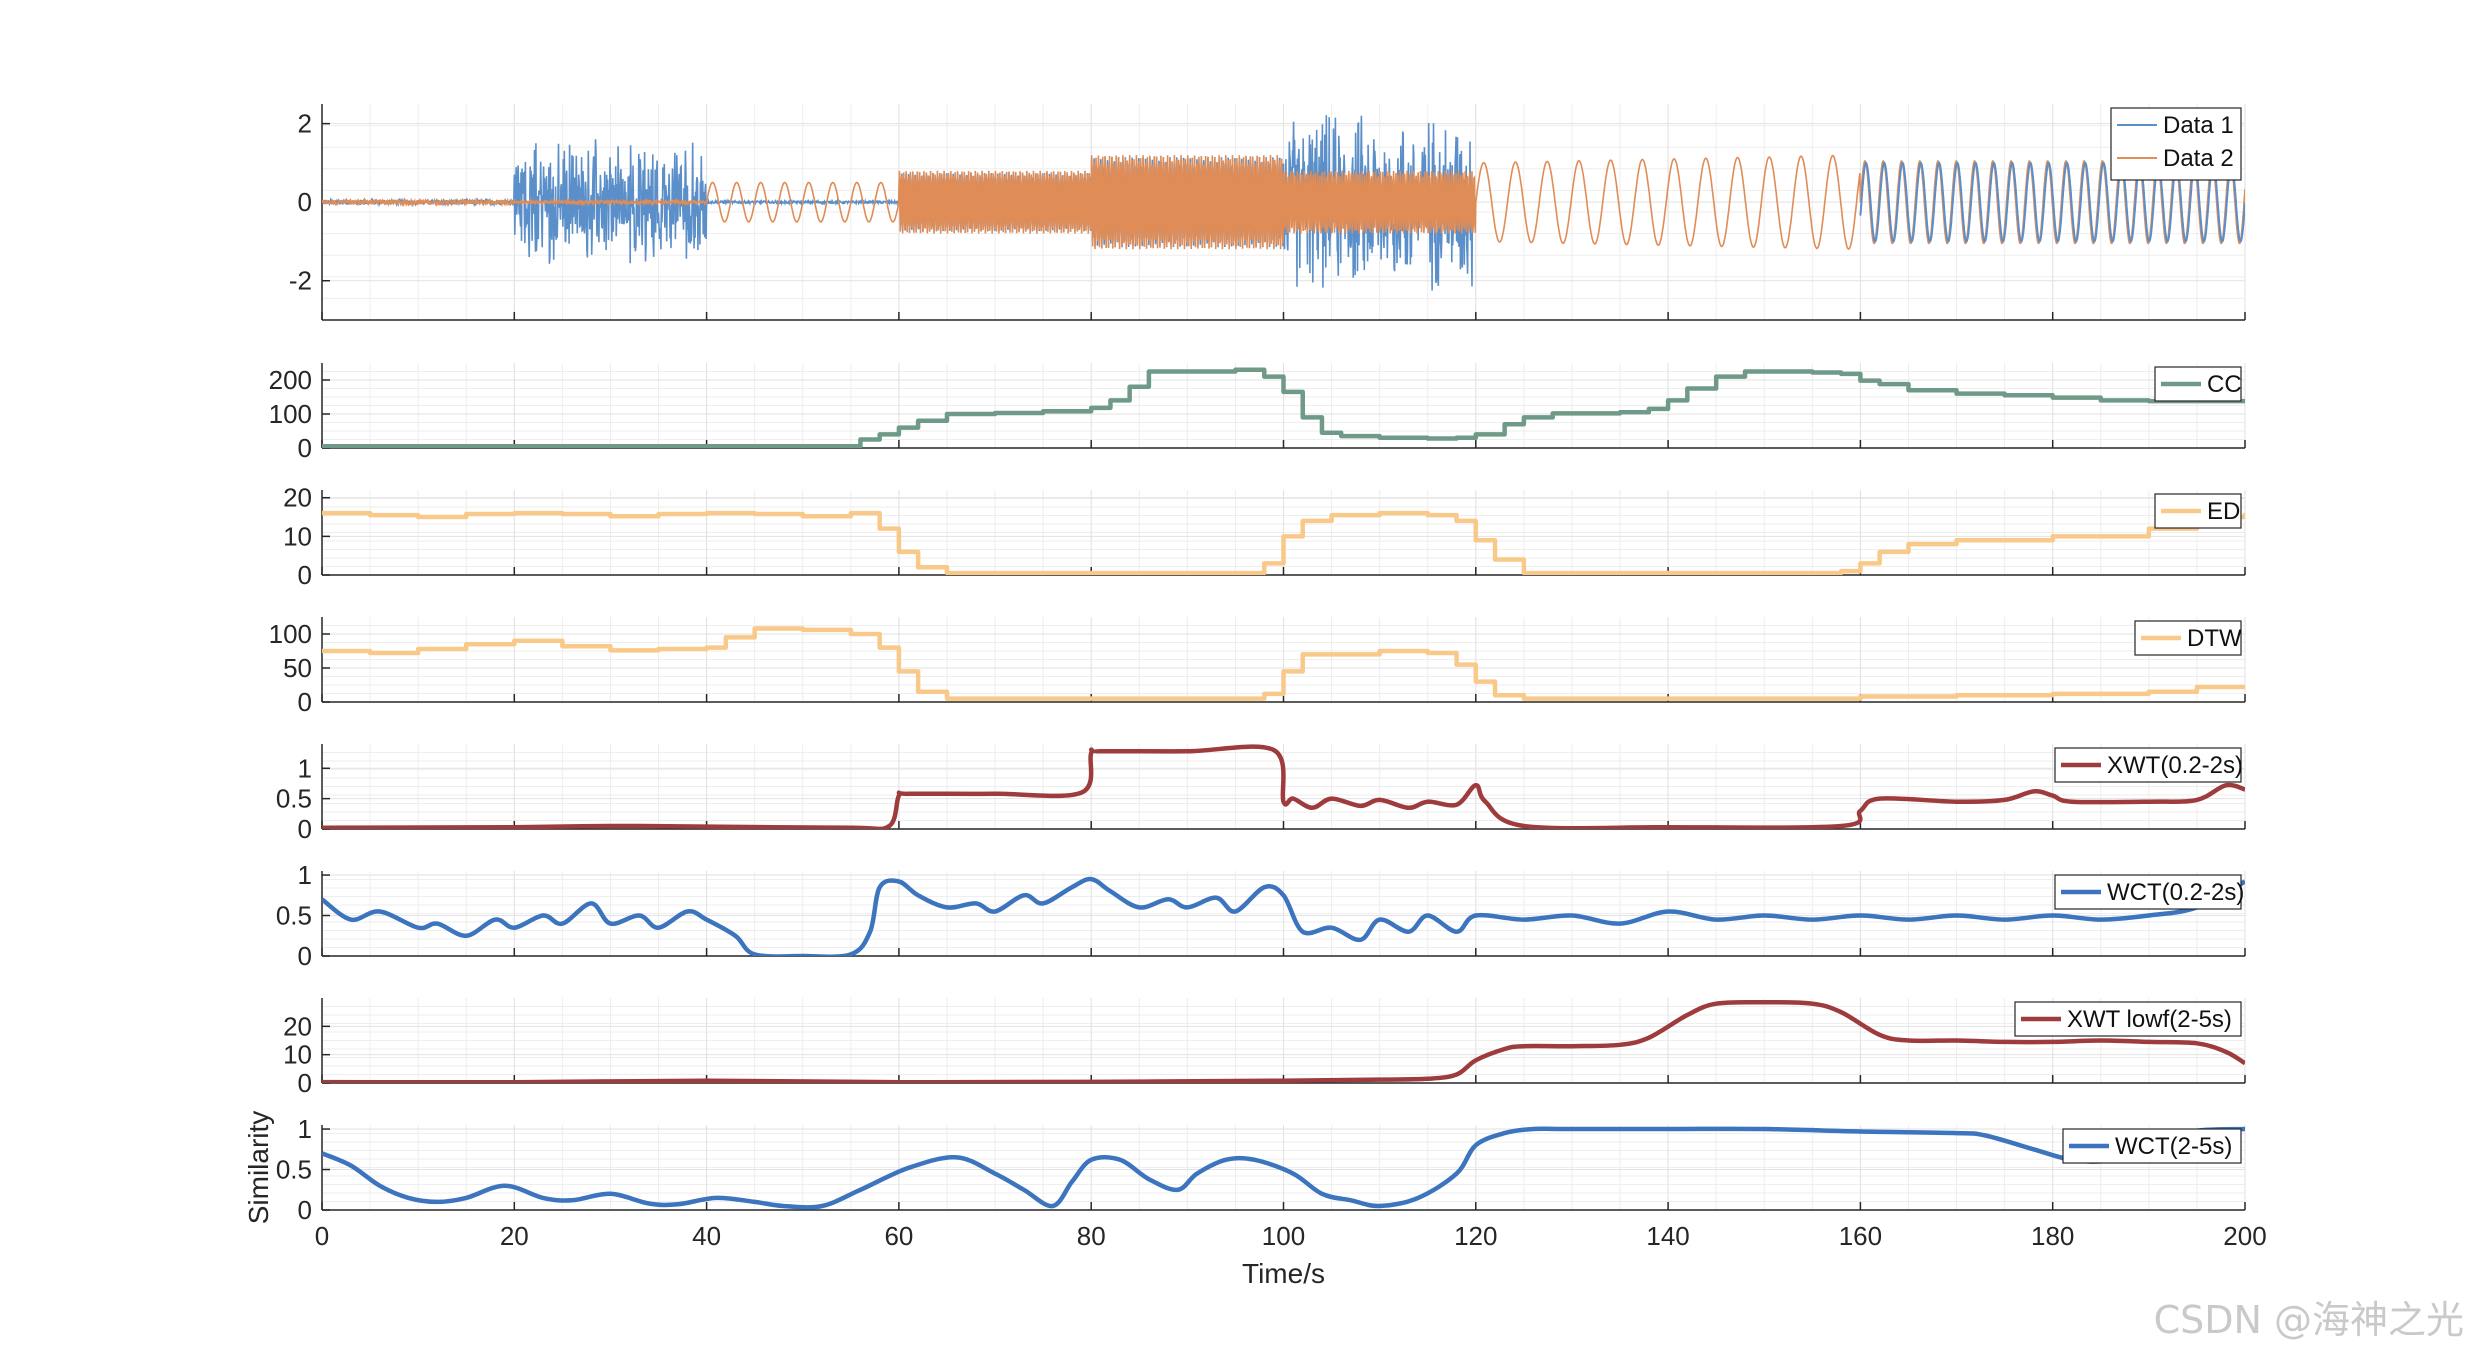 The width and height of the screenshot is (2482, 1362). I want to click on series-wct2-line, so click(1283, 1168).